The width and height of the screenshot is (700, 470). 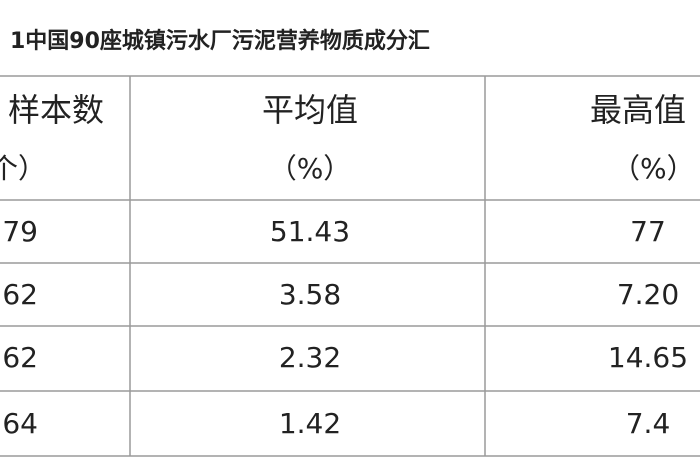 What do you see at coordinates (310, 231) in the screenshot?
I see `table-cell: 51.43` at bounding box center [310, 231].